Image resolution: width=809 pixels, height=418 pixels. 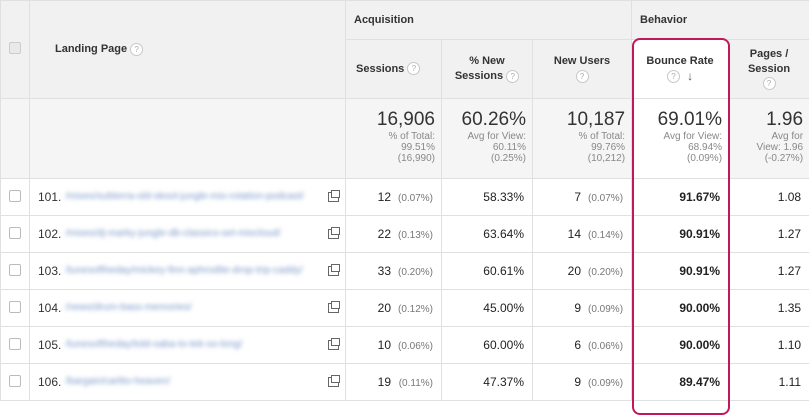 I want to click on totals-bounce-rate: 69.01% Avg for View: 68.94% (0.09%), so click(x=680, y=138).